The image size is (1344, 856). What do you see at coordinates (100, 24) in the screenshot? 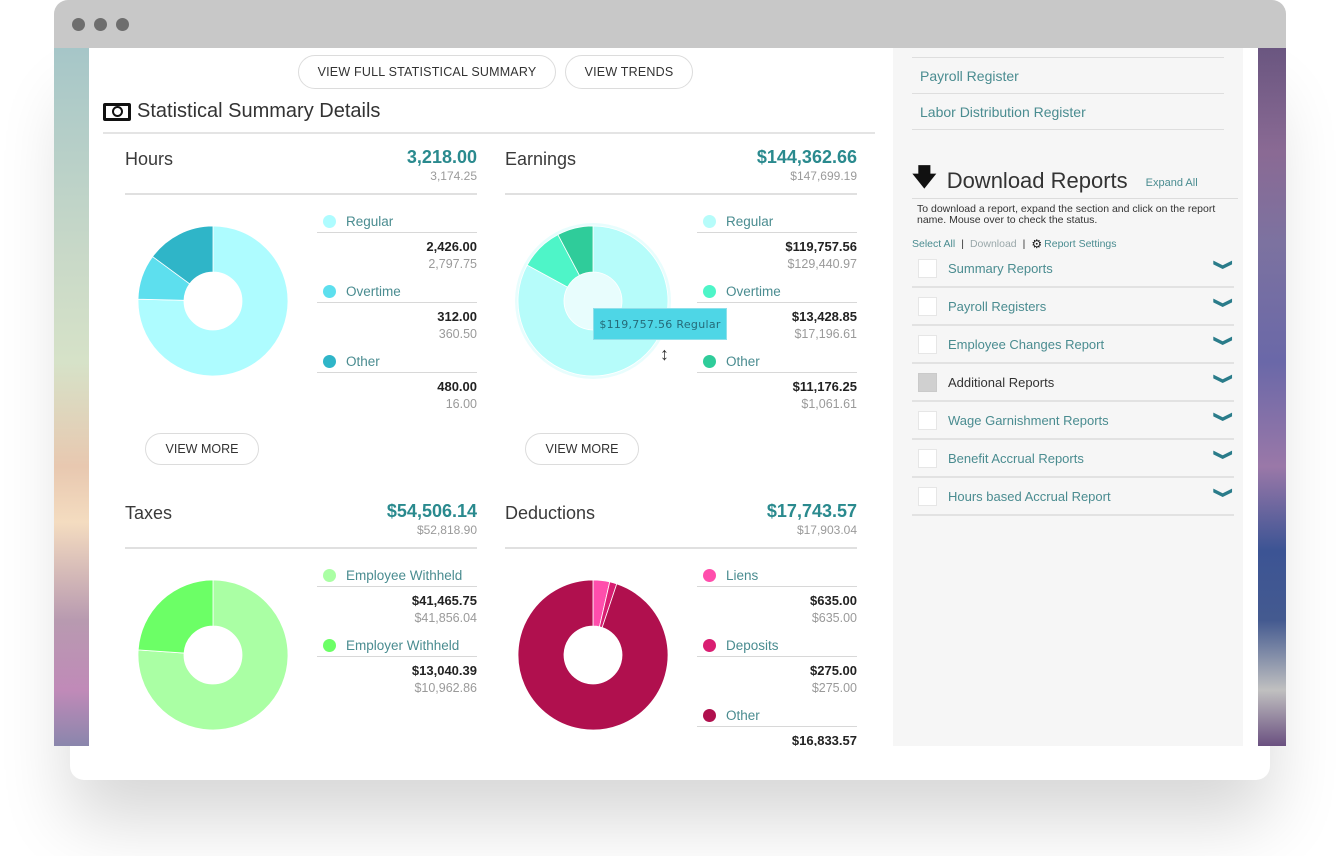
I see `minimize-dot-icon` at bounding box center [100, 24].